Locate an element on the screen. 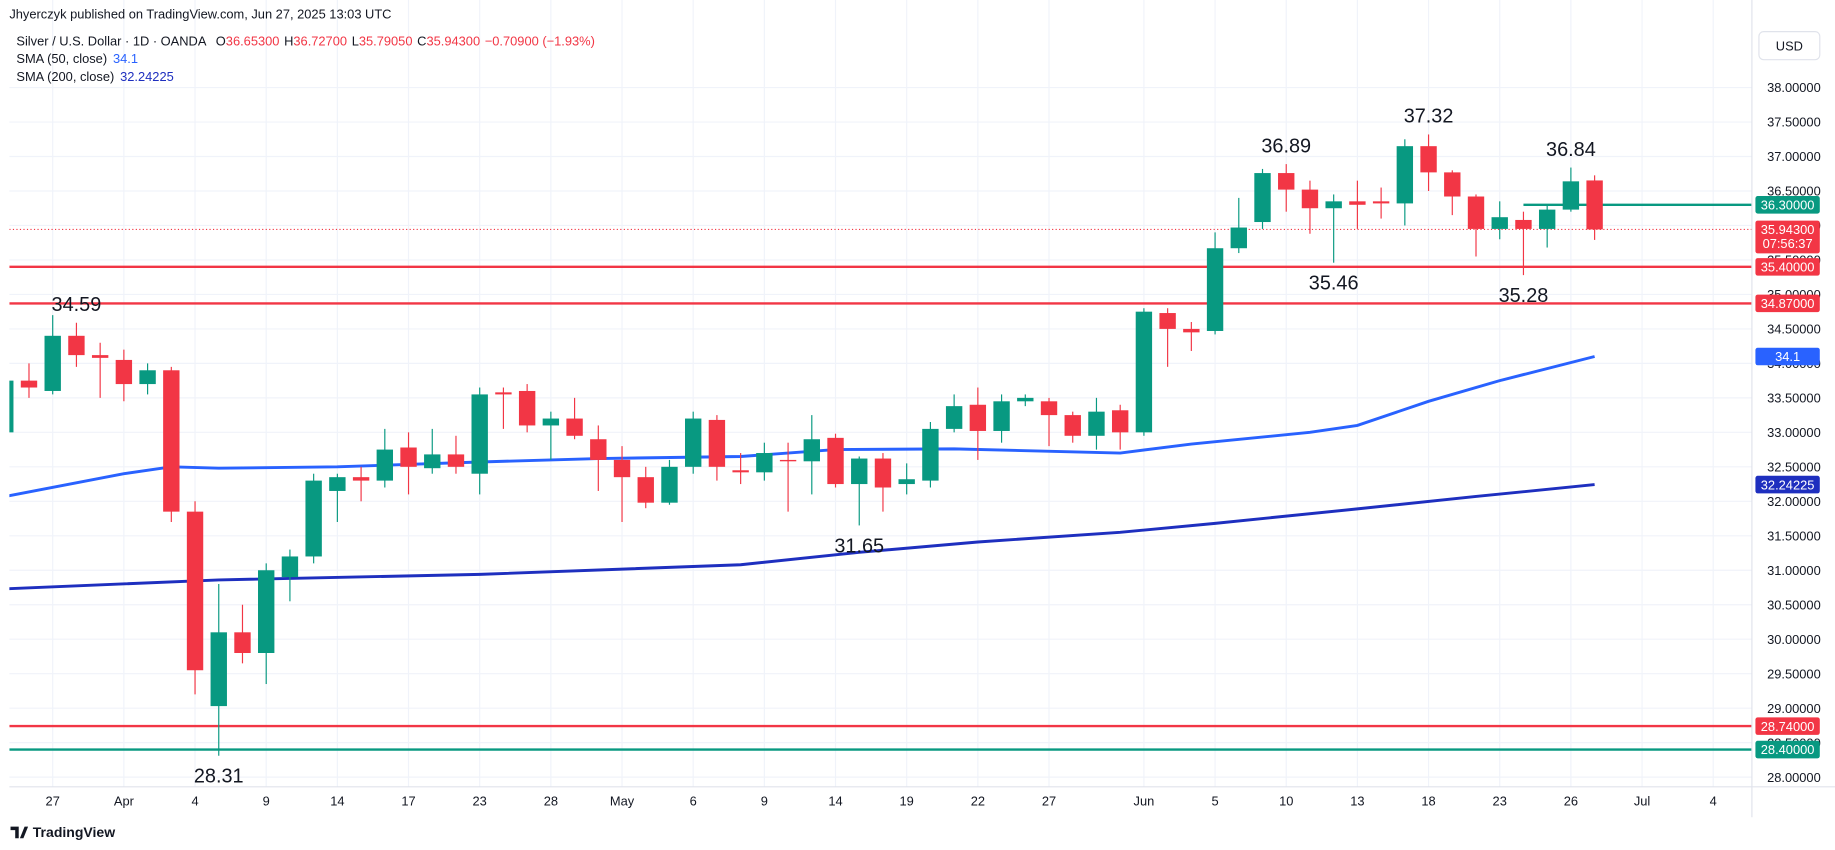 The width and height of the screenshot is (1835, 850). series-name: SMA (200, close) is located at coordinates (65, 76).